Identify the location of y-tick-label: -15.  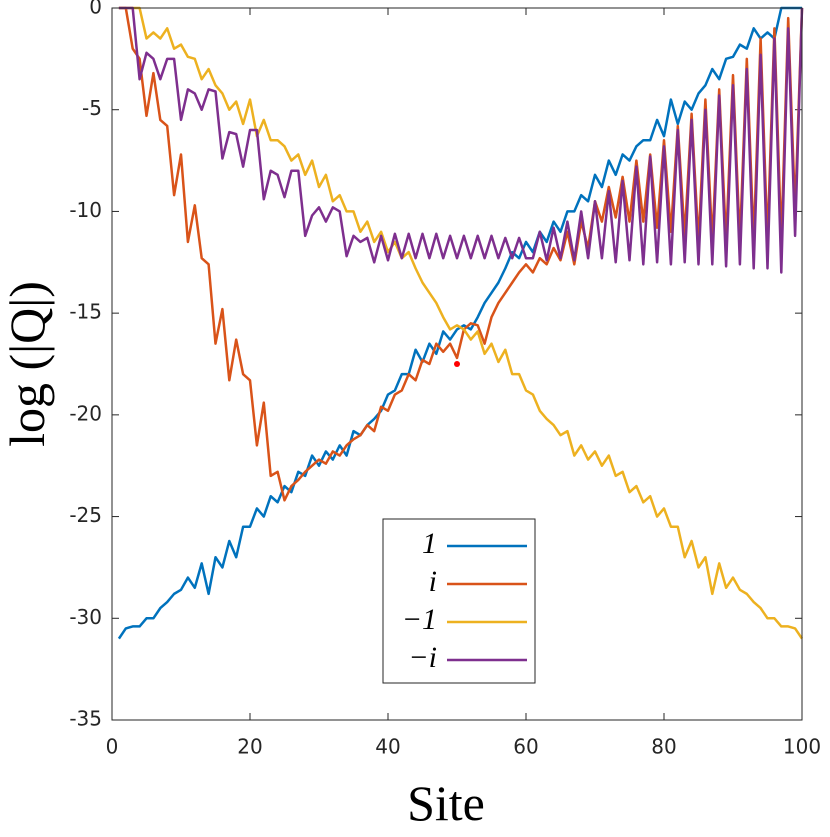
(85, 312).